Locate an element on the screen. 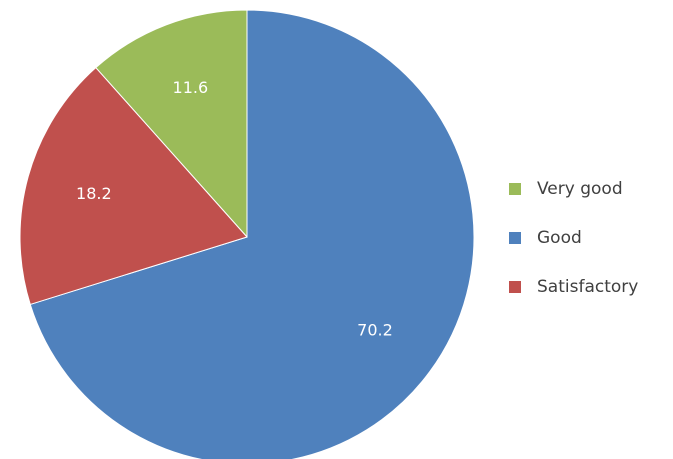  data-label: 18.2 is located at coordinates (94, 193).